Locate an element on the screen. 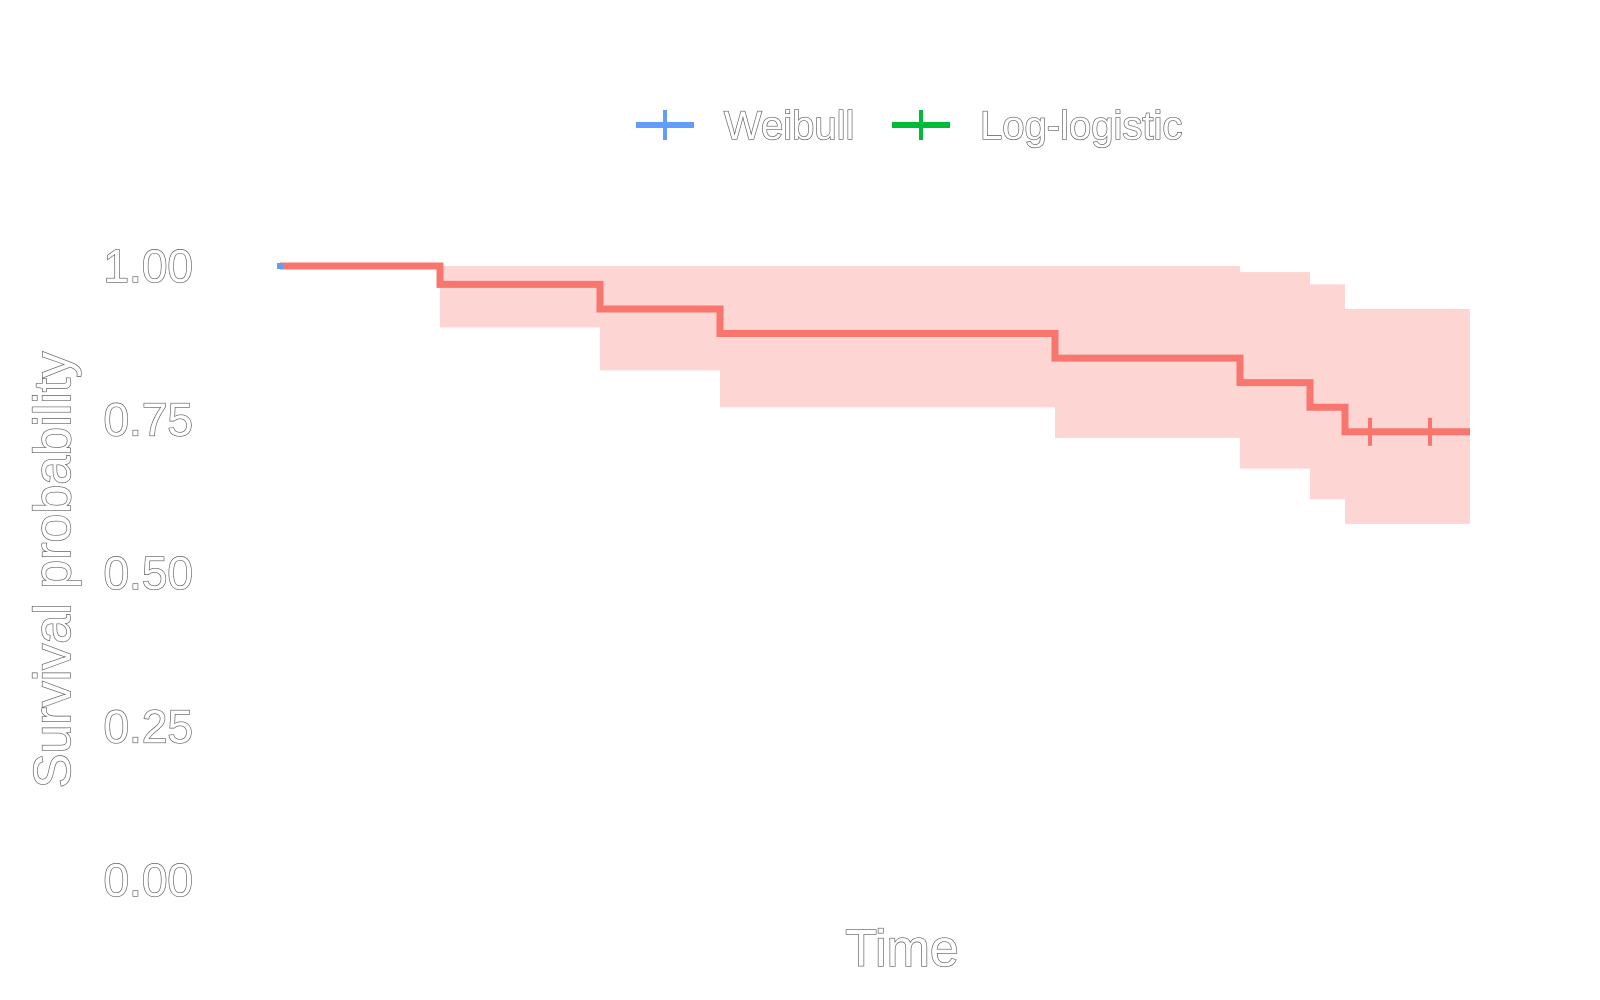 This screenshot has height=1000, width=1600. y-tick-label: 0.50 is located at coordinates (148, 573).